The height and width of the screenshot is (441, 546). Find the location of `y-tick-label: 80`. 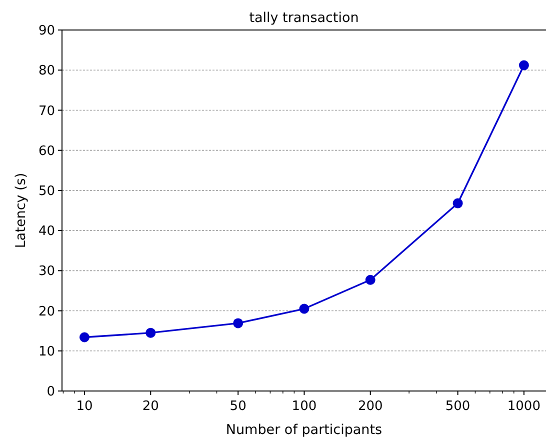

y-tick-label: 80 is located at coordinates (46, 71).